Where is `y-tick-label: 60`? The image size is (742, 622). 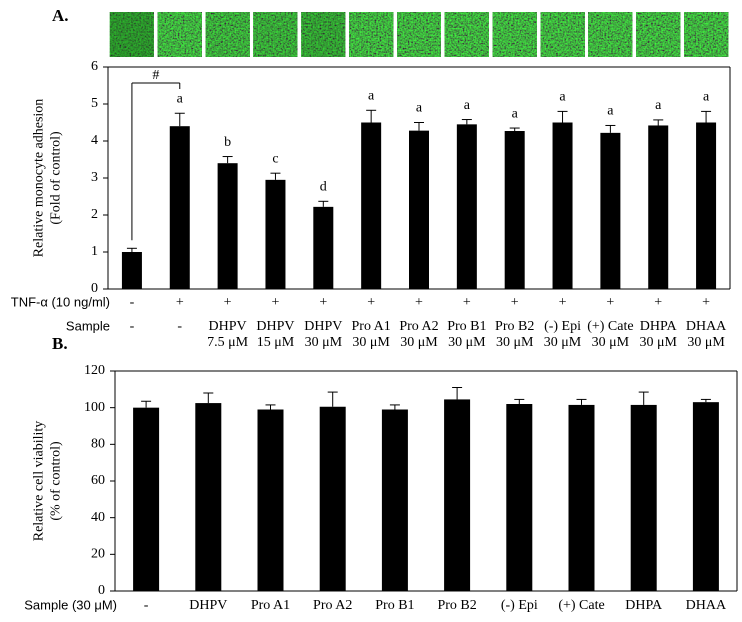
y-tick-label: 60 is located at coordinates (98, 480).